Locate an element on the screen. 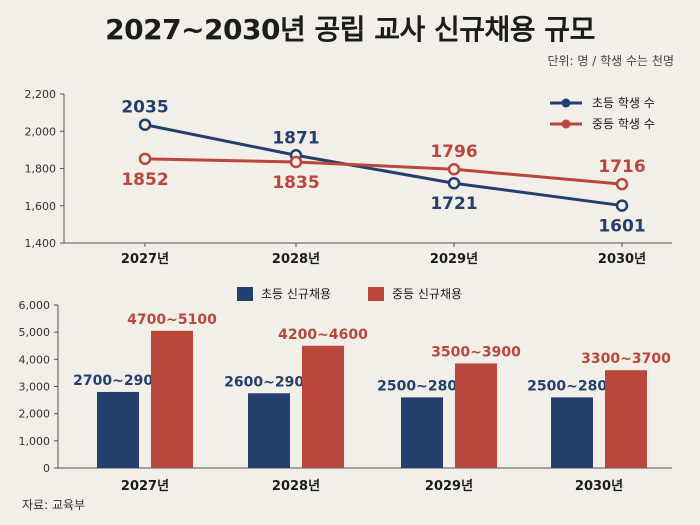  line-data-label: 2035 is located at coordinates (144, 108).